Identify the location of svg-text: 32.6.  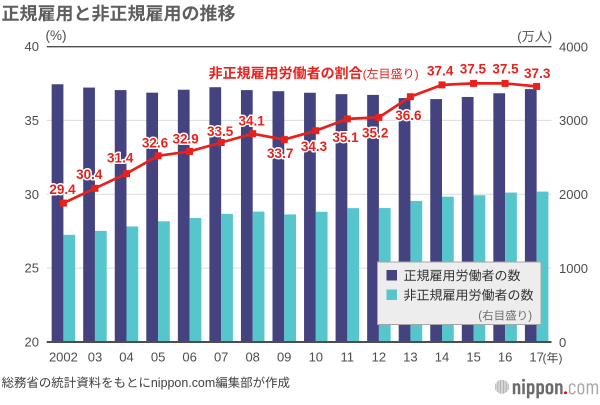
(155, 143).